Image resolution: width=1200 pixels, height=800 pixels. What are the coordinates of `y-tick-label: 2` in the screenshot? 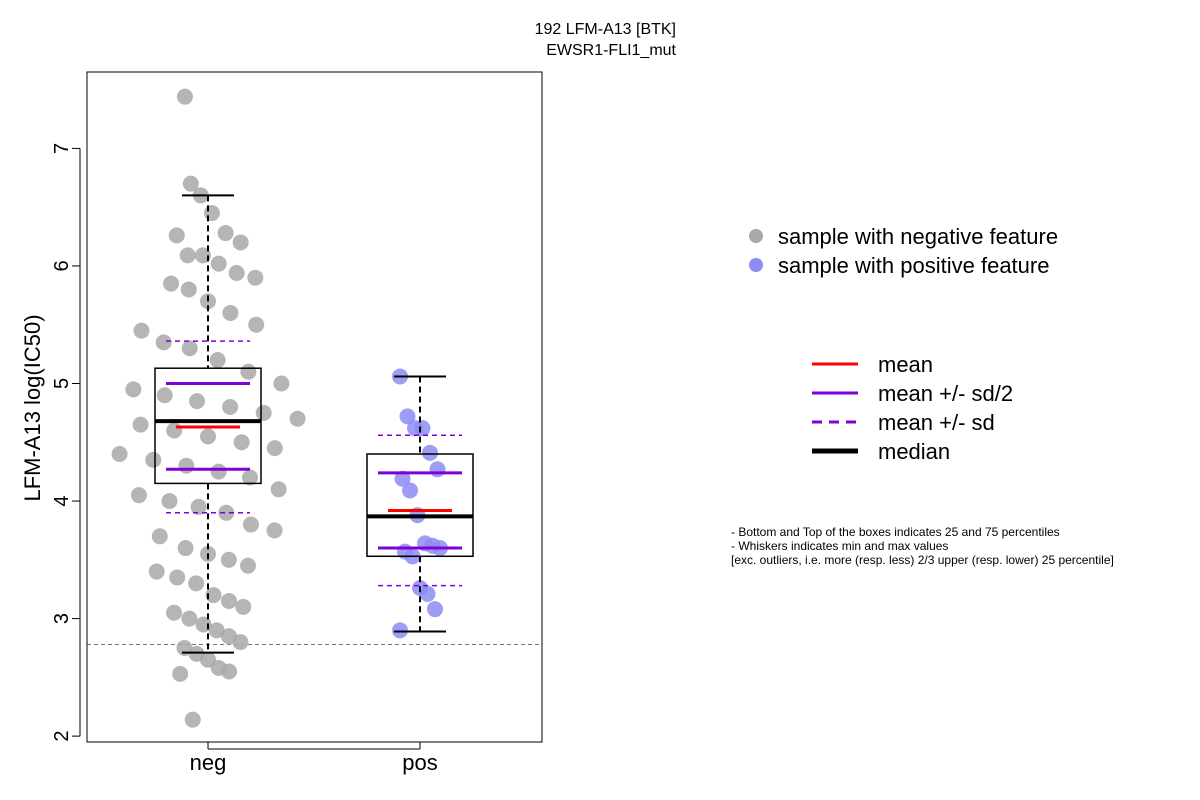 It's located at (62, 736).